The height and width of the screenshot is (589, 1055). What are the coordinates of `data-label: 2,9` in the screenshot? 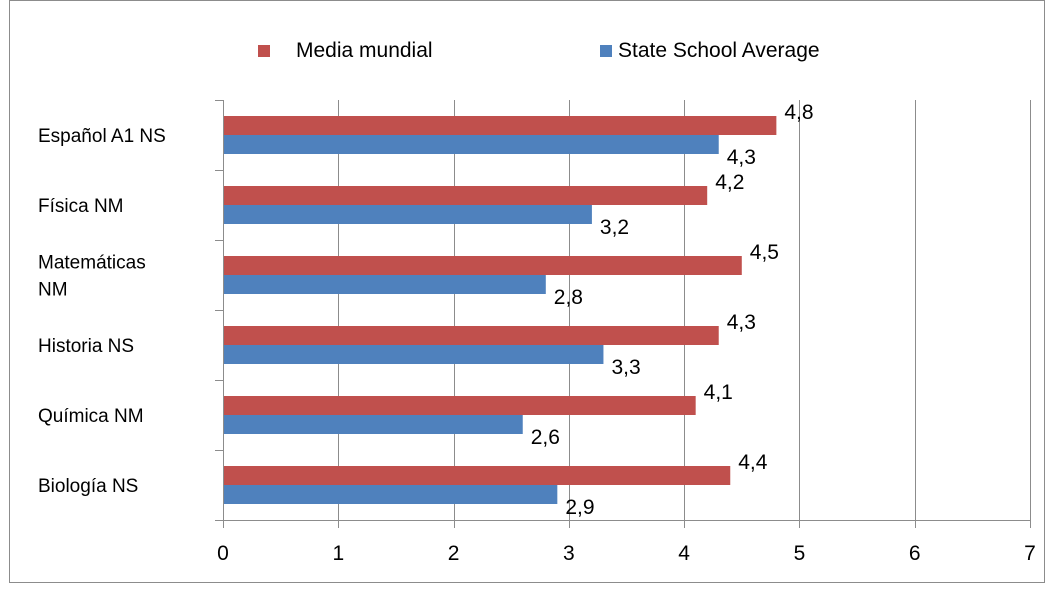 It's located at (579, 507).